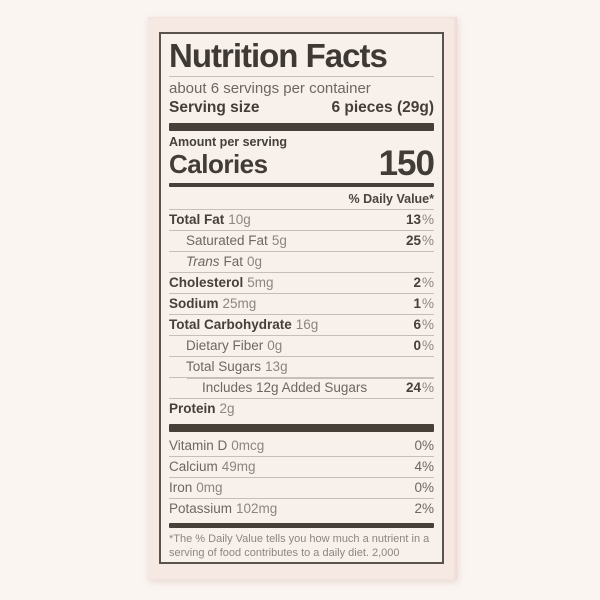  Describe the element at coordinates (301, 303) in the screenshot. I see `nutrient-row-sodium: Sodium 25mg 1 %` at that location.